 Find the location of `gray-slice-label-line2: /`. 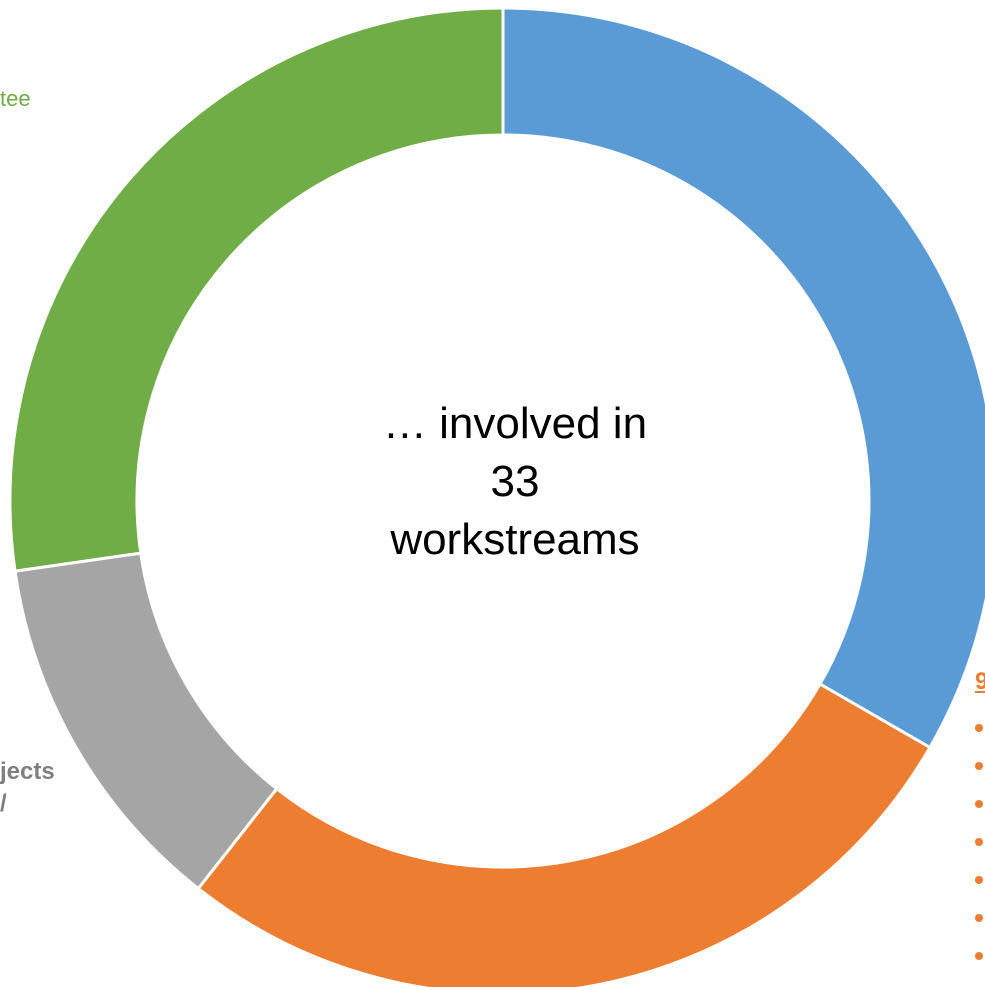

gray-slice-label-line2: / is located at coordinates (3, 803).